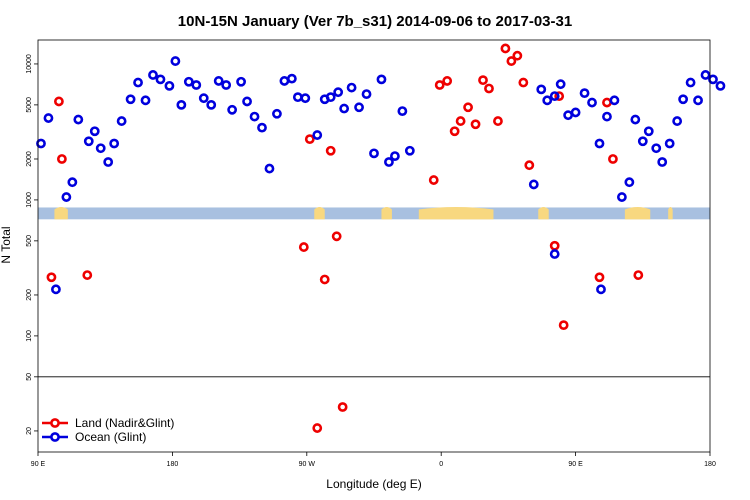 This screenshot has height=500, width=750. Describe the element at coordinates (441, 464) in the screenshot. I see `x-tick-label: 0` at that location.